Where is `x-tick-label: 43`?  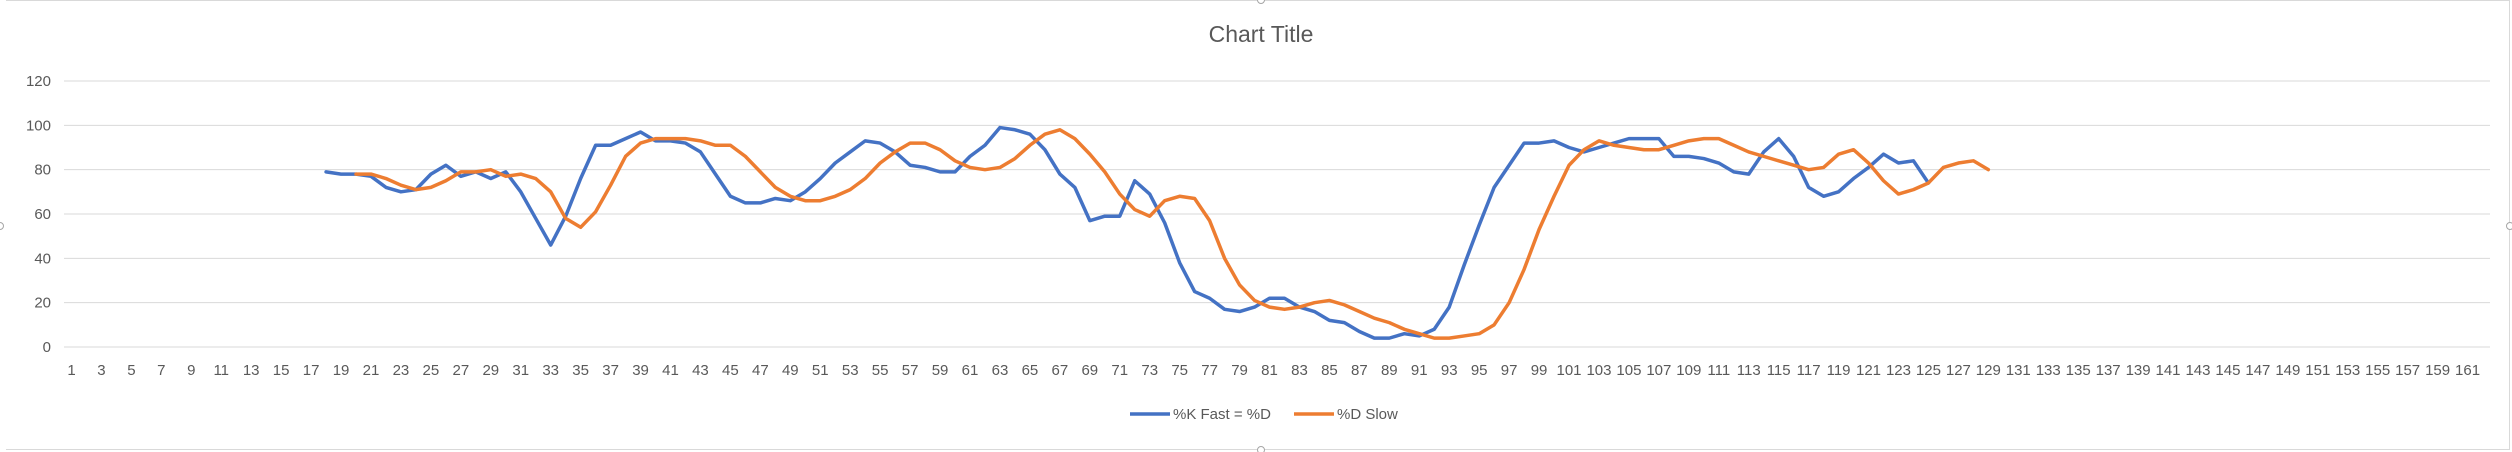 x-tick-label: 43 is located at coordinates (700, 370).